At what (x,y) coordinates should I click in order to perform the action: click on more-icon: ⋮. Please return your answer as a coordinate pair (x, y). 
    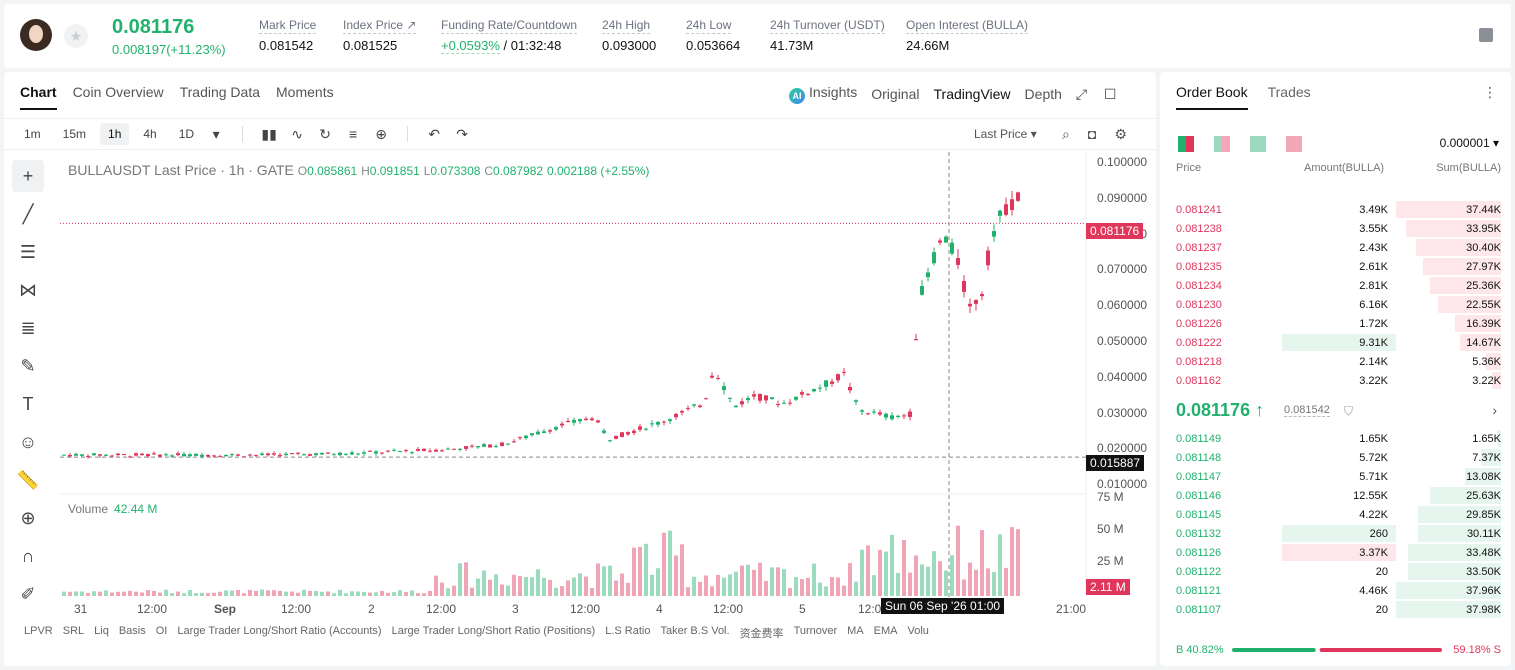
    Looking at the image, I should click on (1490, 92).